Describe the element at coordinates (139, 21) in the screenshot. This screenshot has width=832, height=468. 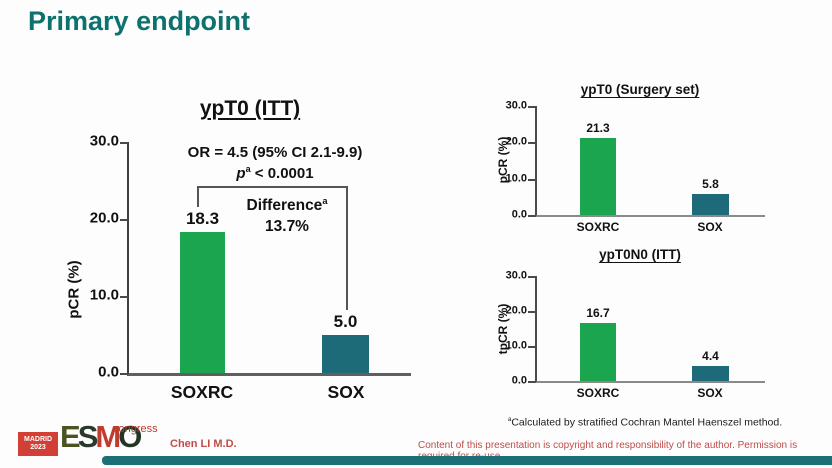
I see `slide-title: Primary endpoint` at that location.